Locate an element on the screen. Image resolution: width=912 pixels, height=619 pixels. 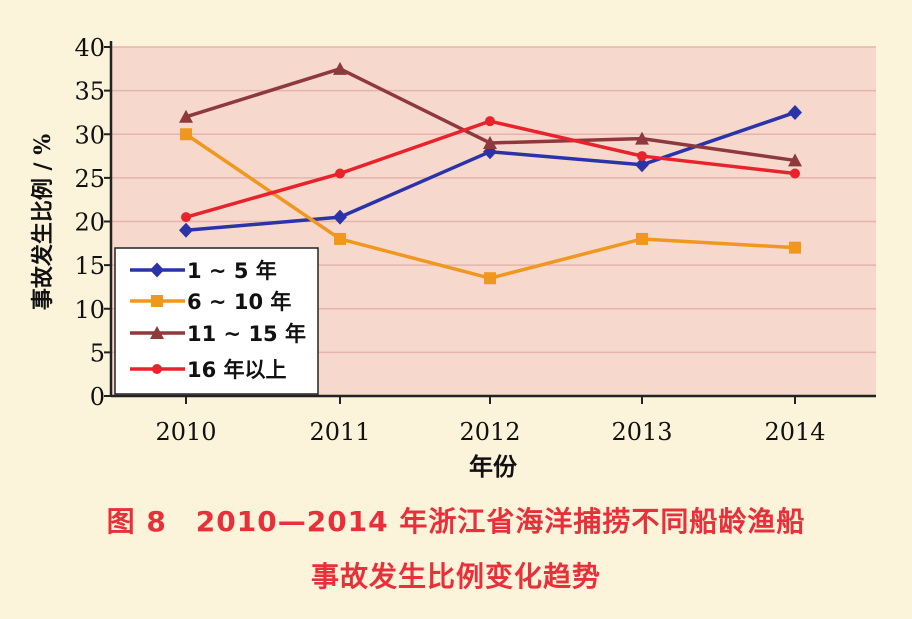
figure-caption-line-2: 事故发生比例变化趋势 is located at coordinates (455, 576).